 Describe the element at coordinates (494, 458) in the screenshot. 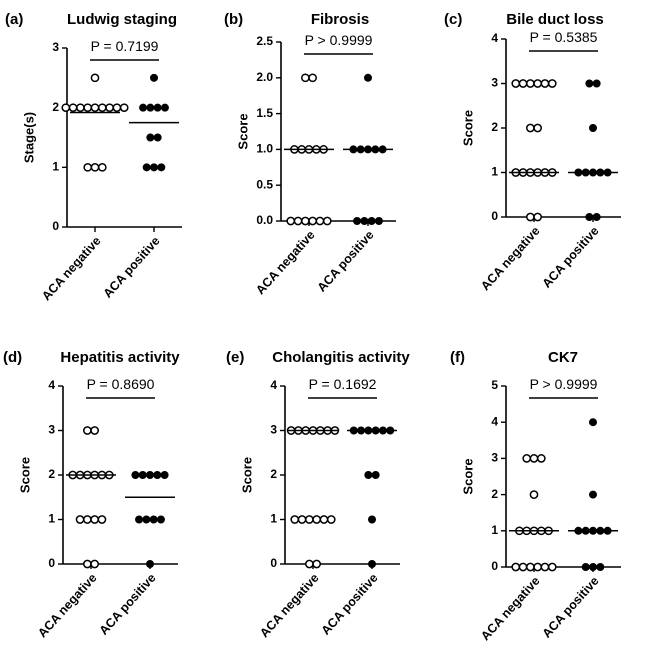

I see `y-tick-label: 3` at that location.